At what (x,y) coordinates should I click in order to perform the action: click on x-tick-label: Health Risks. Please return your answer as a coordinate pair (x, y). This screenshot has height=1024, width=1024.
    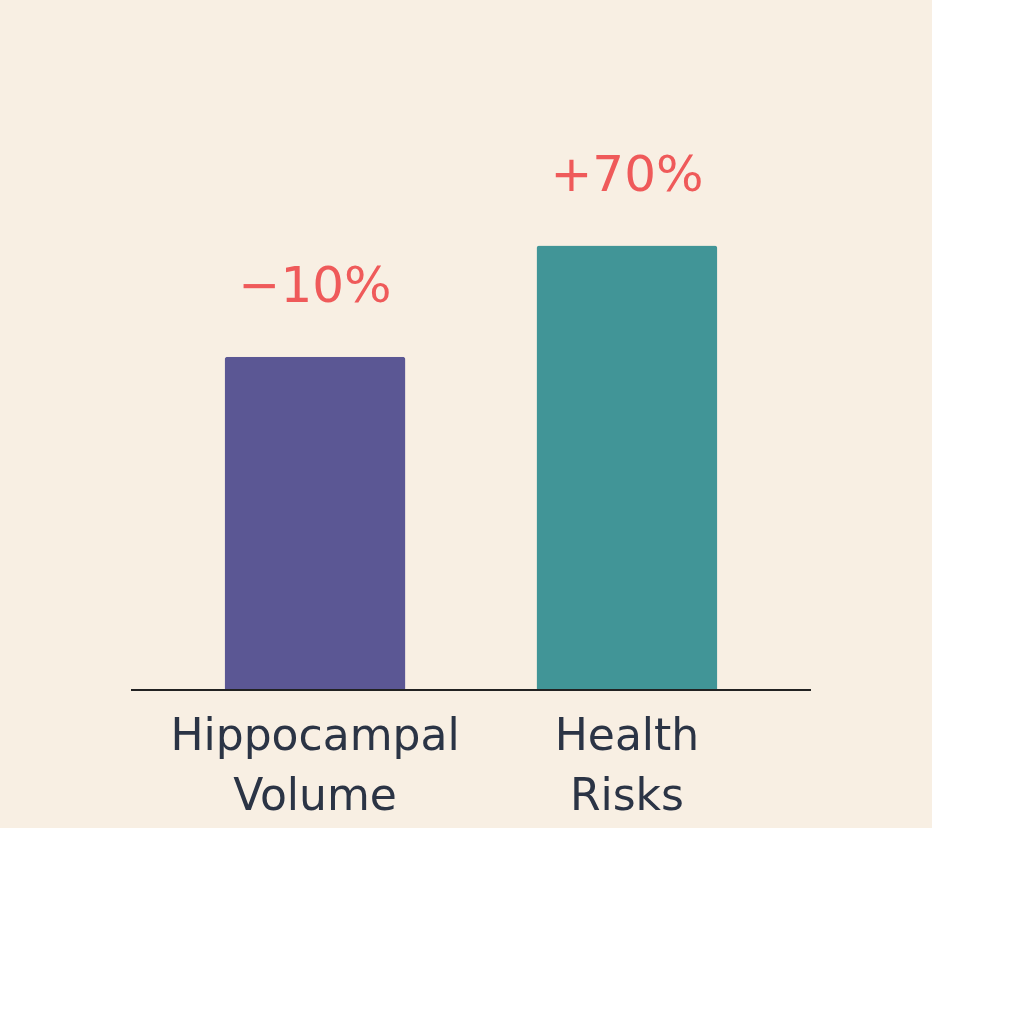
    Looking at the image, I should click on (627, 764).